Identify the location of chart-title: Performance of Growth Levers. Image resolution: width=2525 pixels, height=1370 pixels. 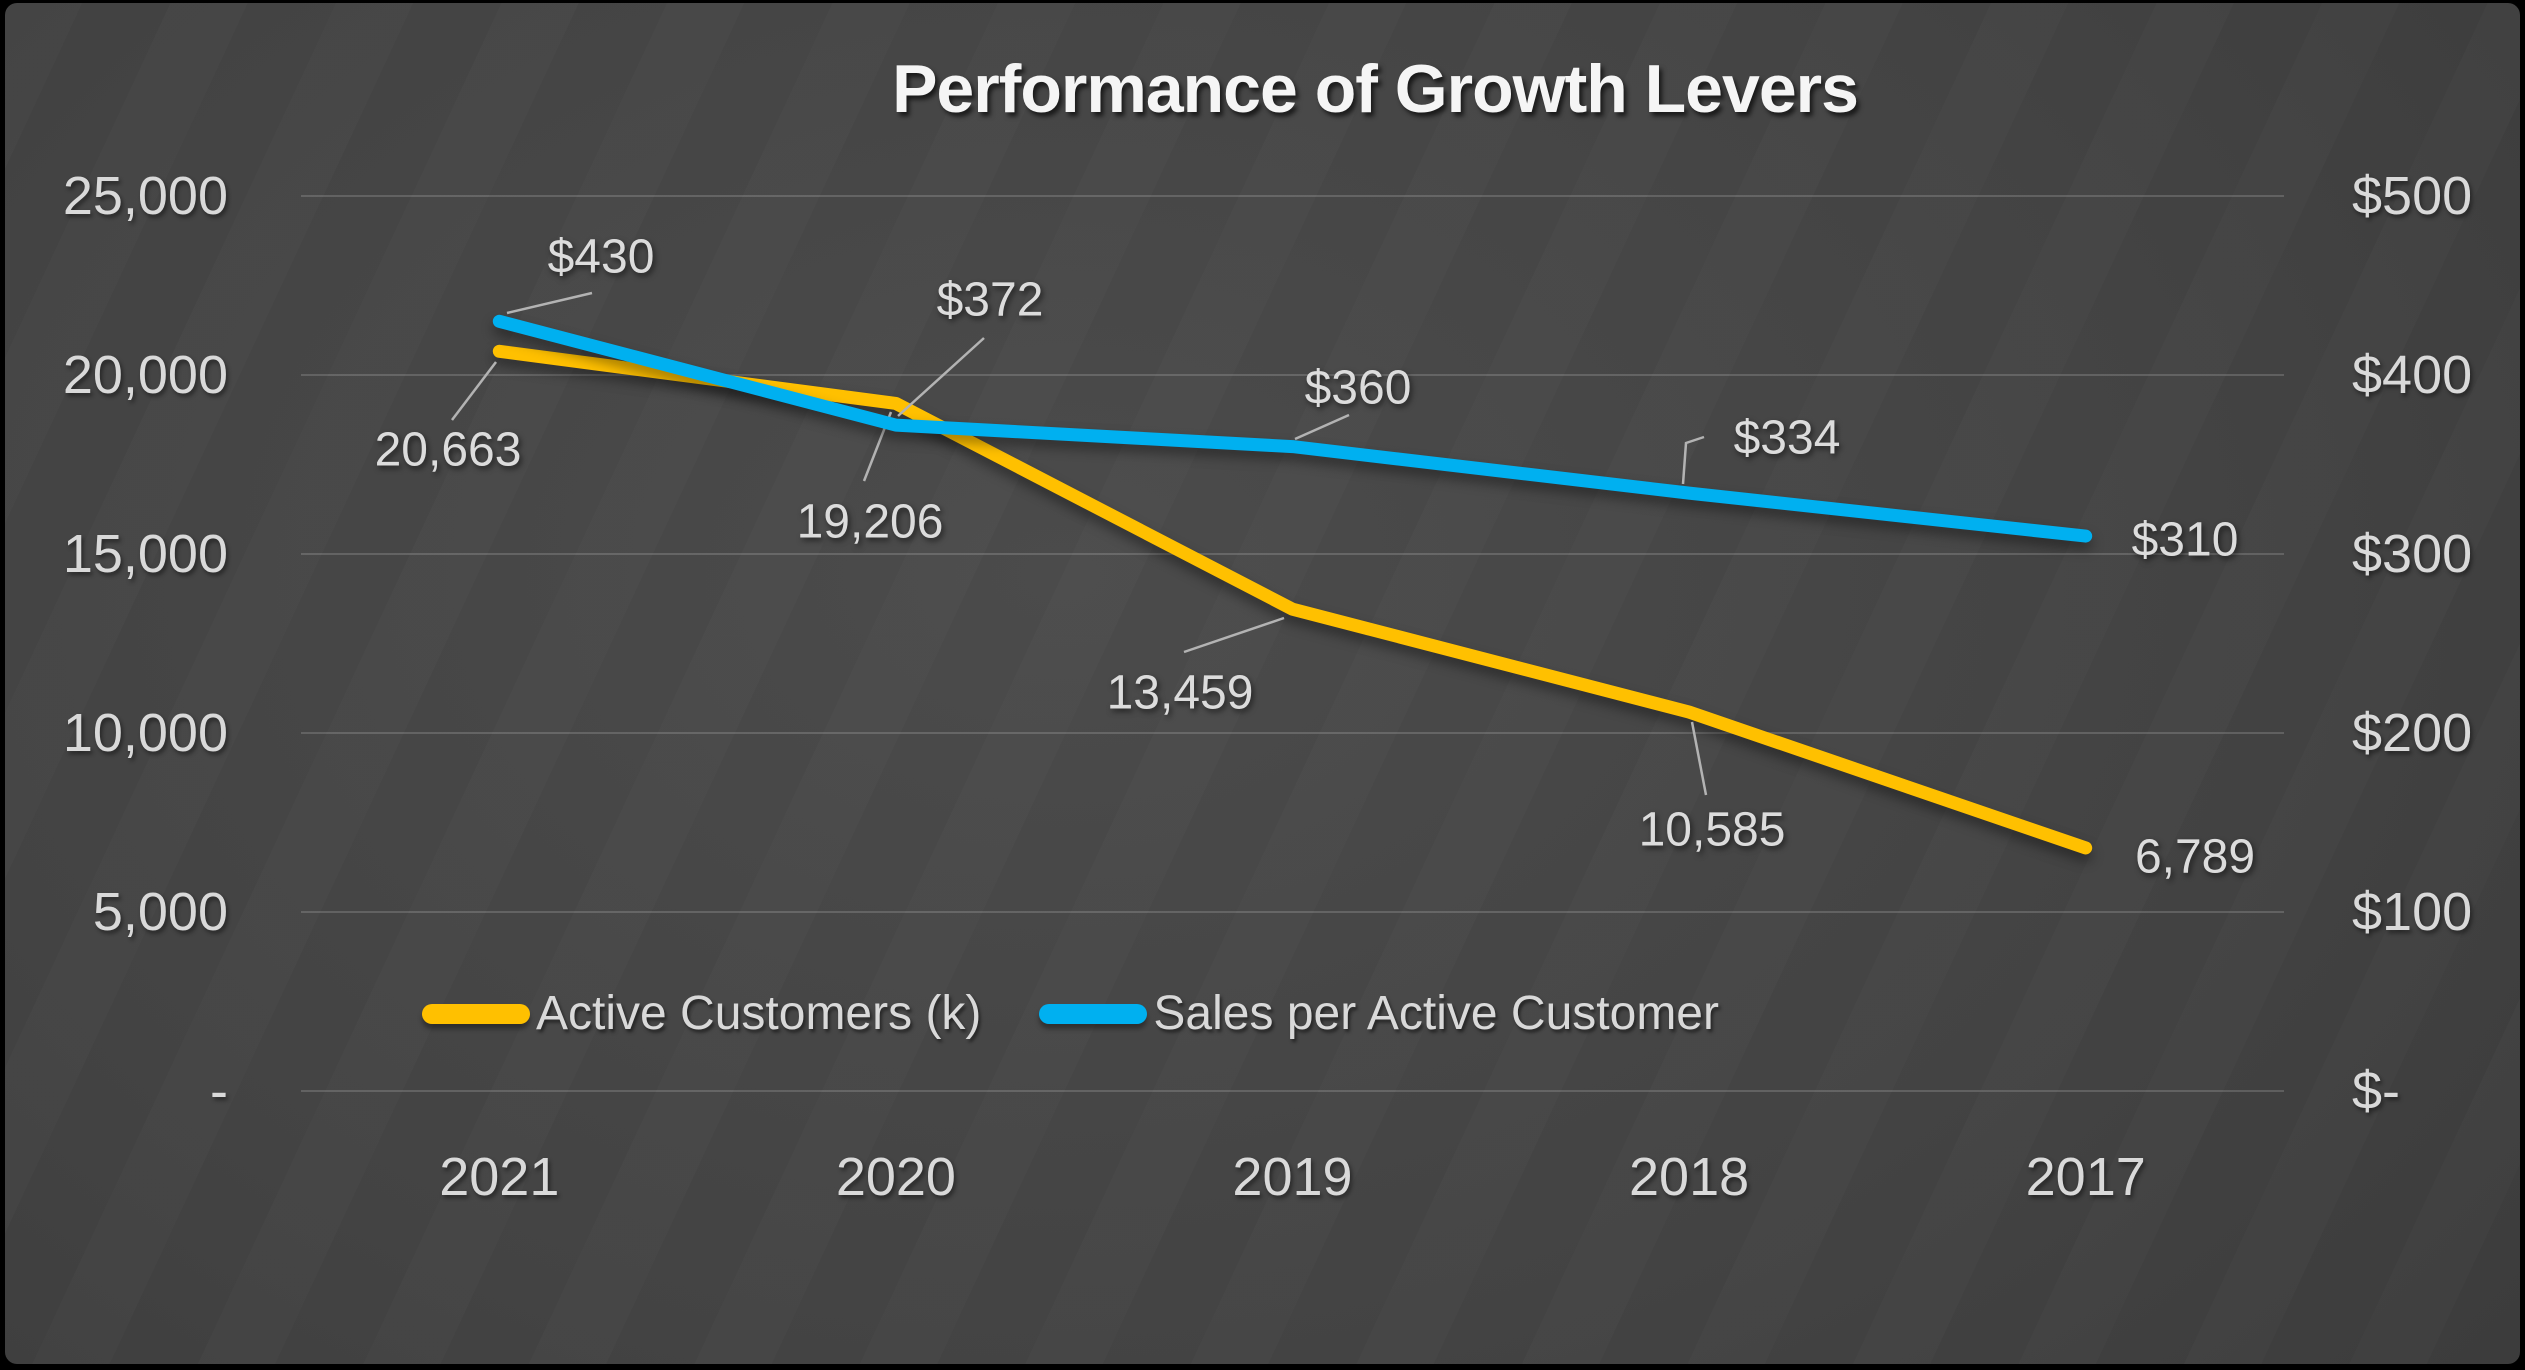
(1375, 89).